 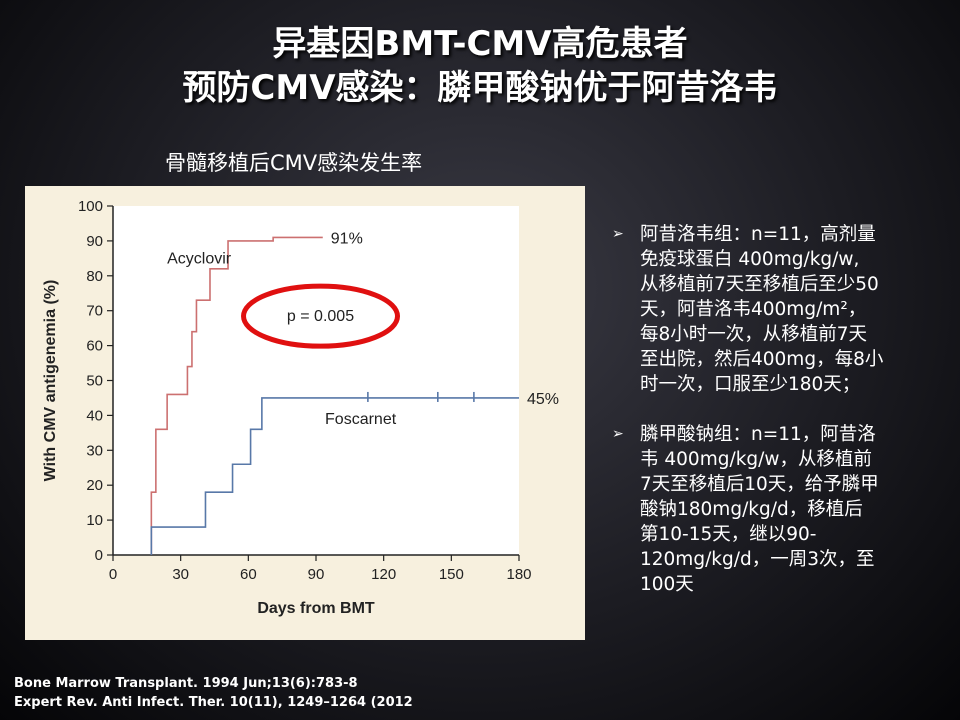 What do you see at coordinates (94, 520) in the screenshot?
I see `y-tick-label: 10` at bounding box center [94, 520].